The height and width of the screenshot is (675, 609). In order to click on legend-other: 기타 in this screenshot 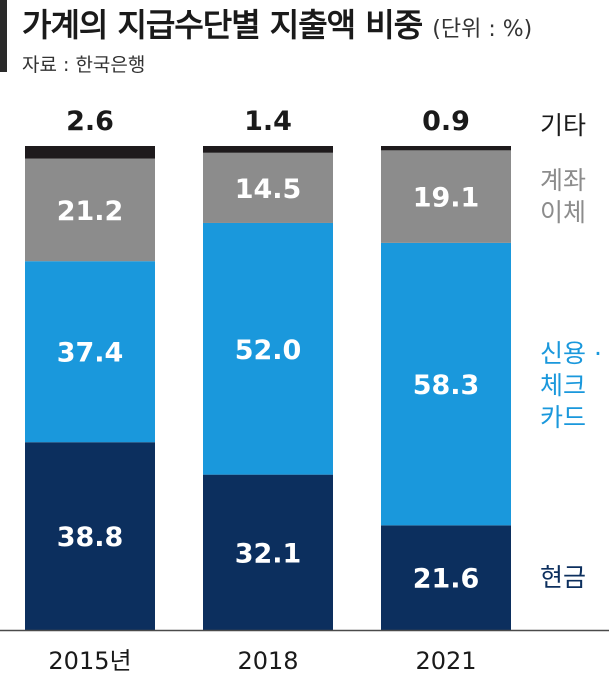, I will do `click(563, 125)`.